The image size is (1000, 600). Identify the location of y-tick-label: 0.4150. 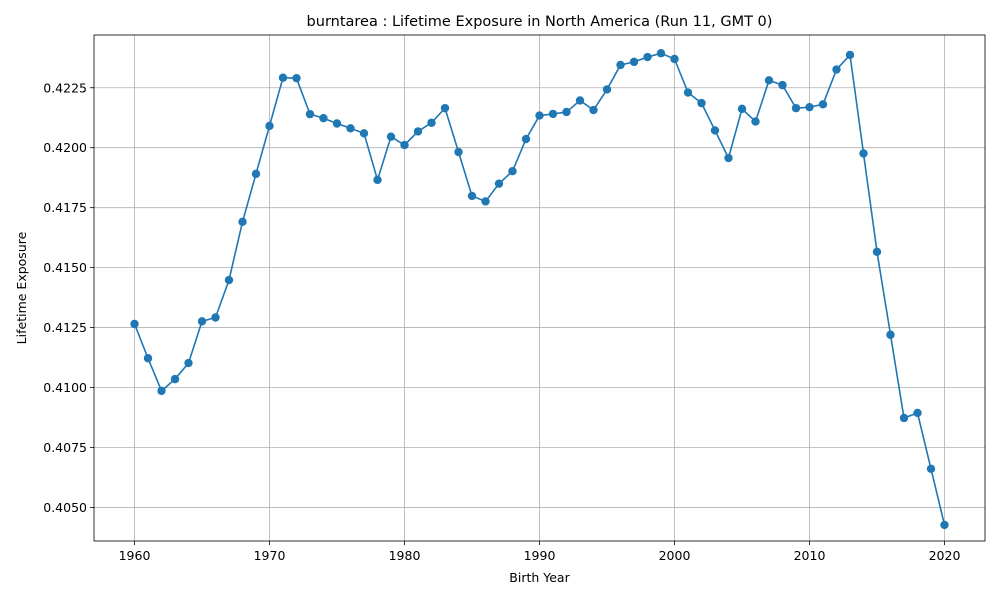
(65, 267).